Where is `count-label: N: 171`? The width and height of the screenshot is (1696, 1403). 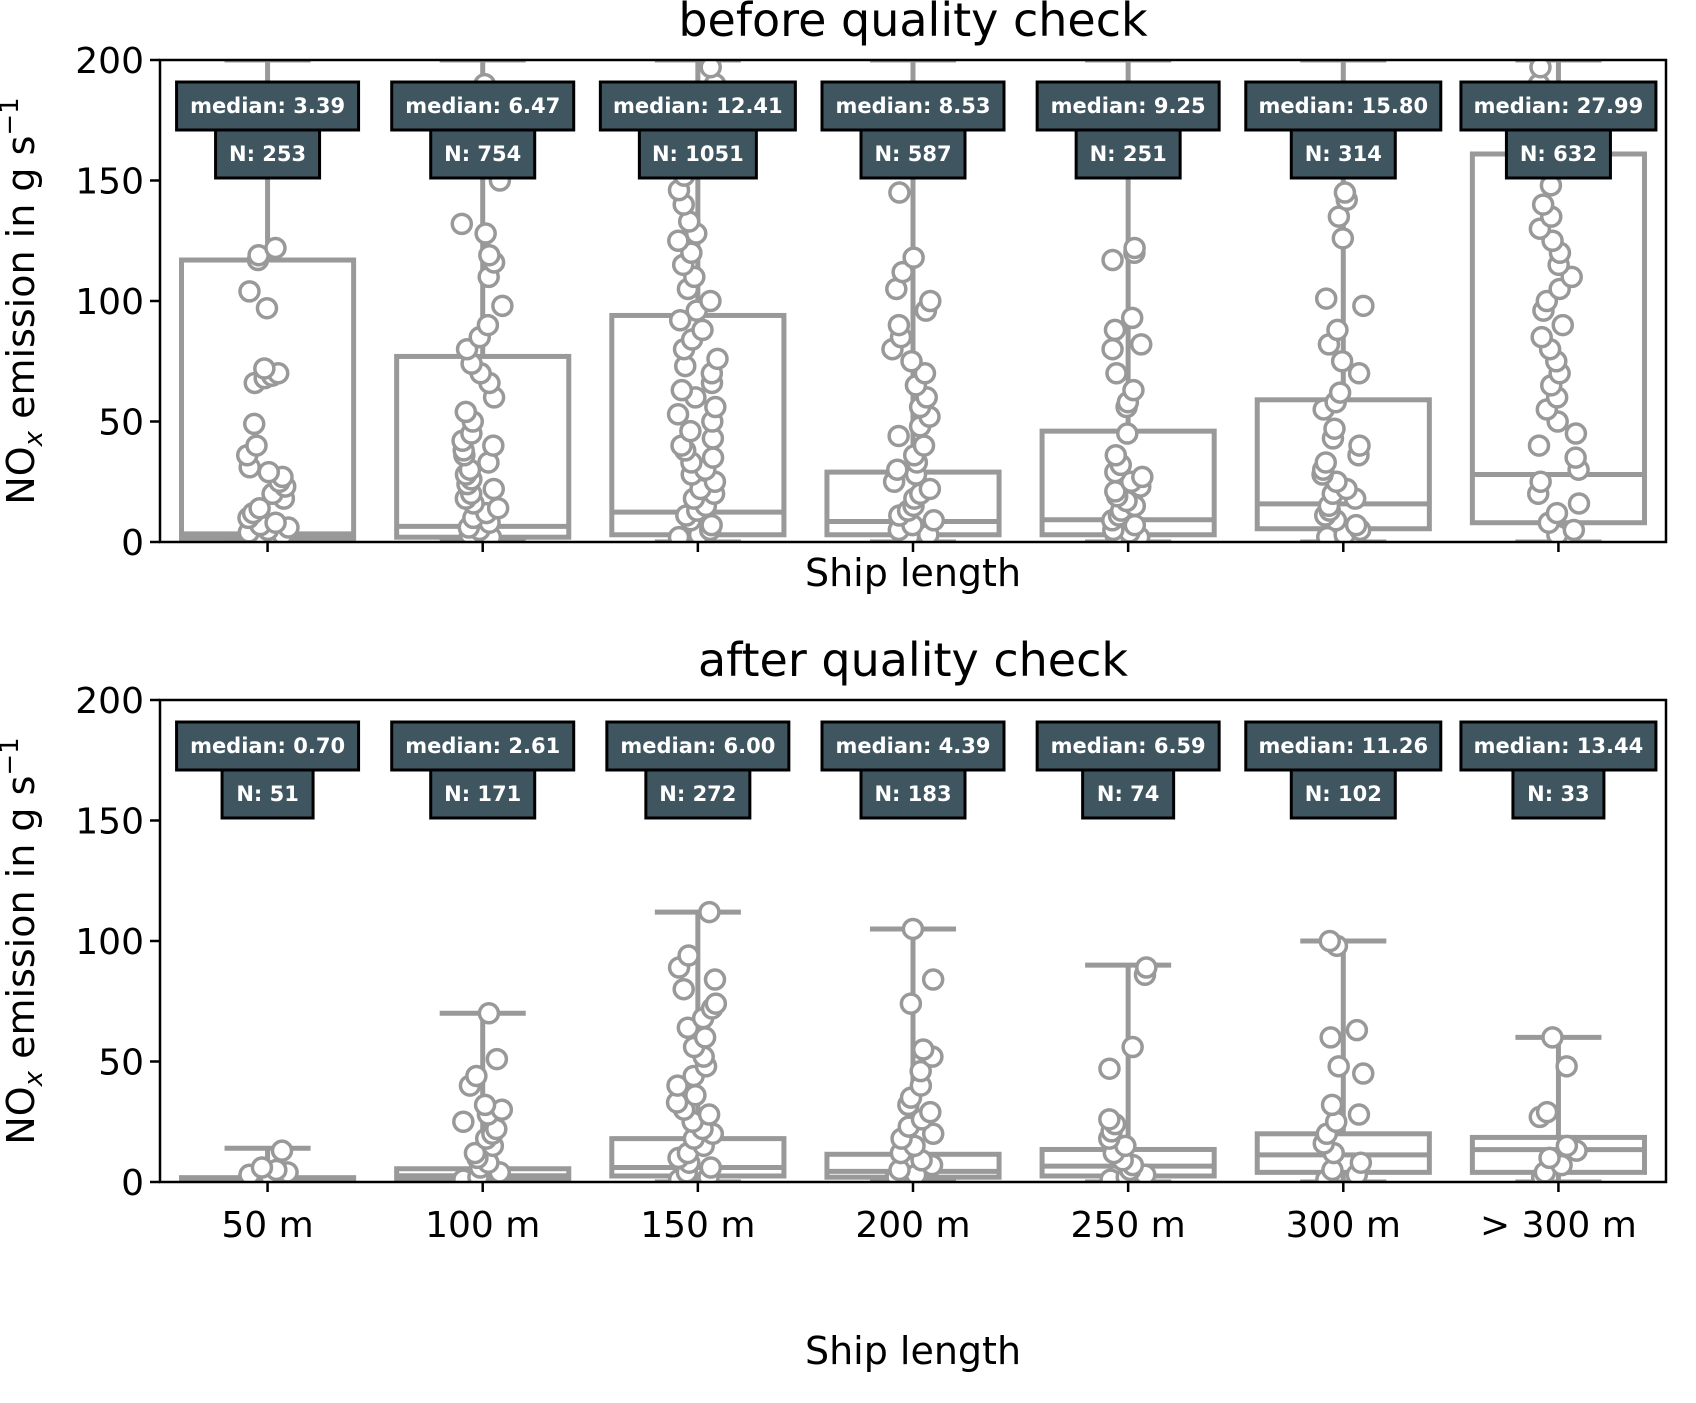 count-label: N: 171 is located at coordinates (482, 794).